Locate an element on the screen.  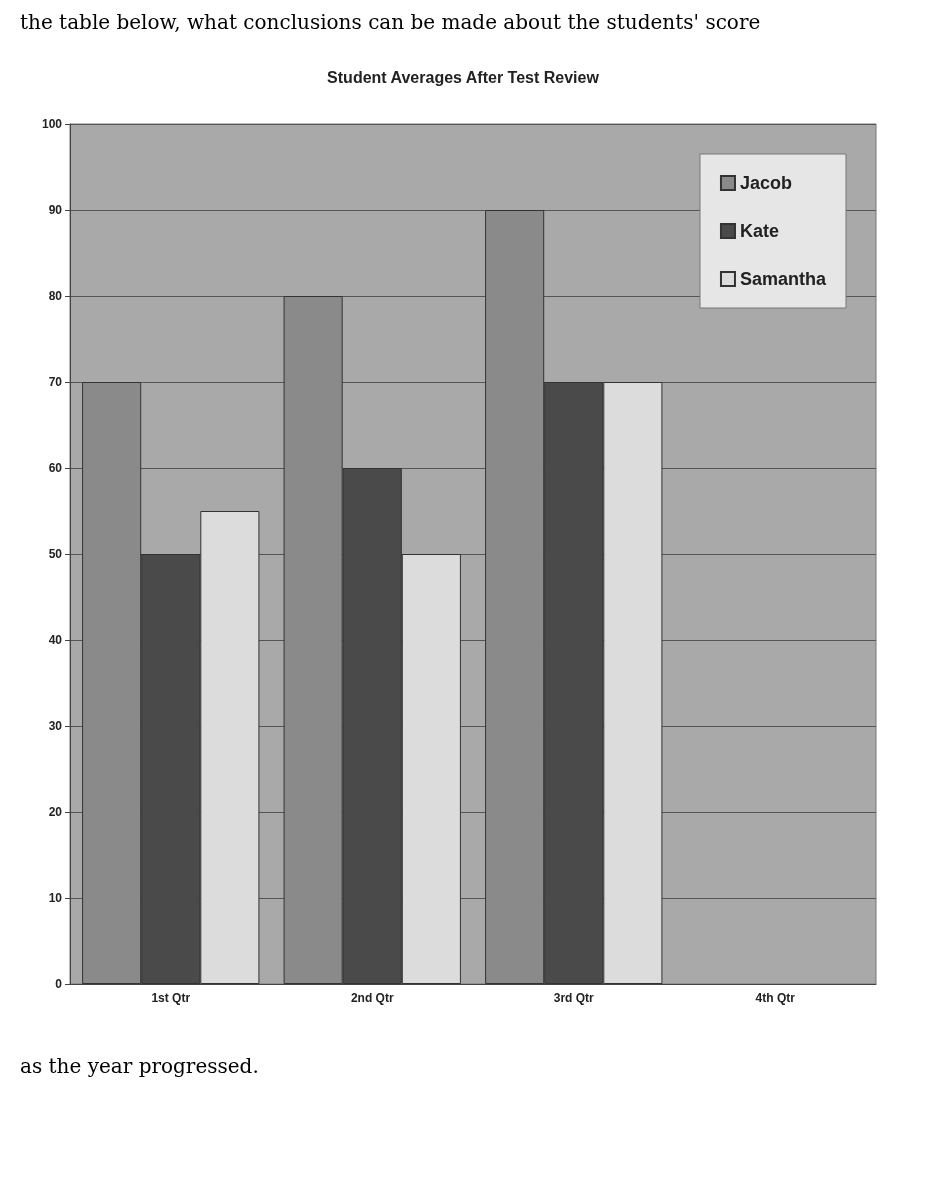
y-tick-label: 20 is located at coordinates (55, 812).